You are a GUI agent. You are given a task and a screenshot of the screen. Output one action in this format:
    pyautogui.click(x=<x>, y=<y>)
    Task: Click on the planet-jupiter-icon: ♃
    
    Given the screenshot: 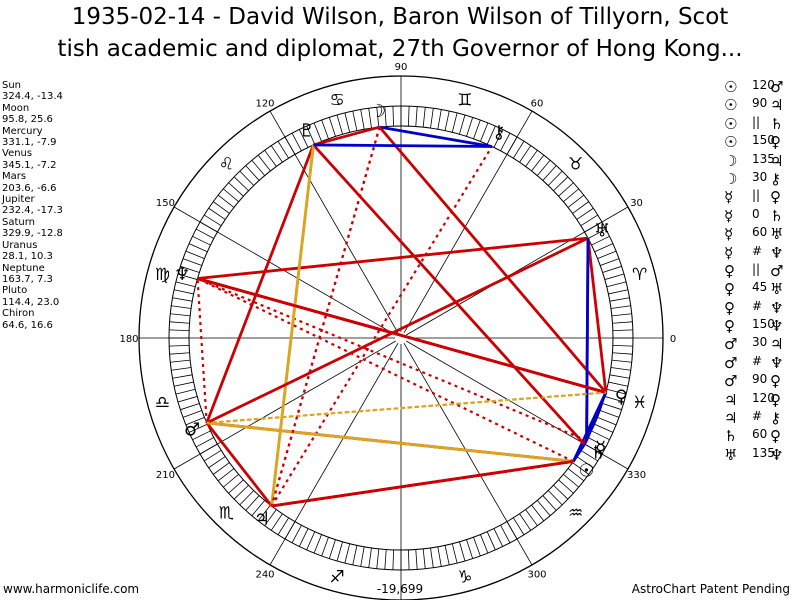 What is the action you would take?
    pyautogui.click(x=262, y=519)
    